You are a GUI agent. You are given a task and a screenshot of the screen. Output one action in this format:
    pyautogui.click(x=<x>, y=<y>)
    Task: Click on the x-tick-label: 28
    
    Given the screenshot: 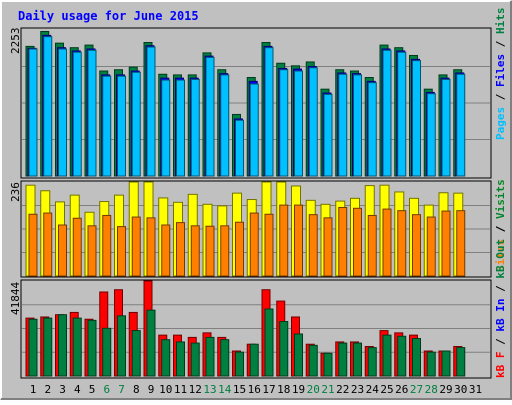 What is the action you would take?
    pyautogui.click(x=431, y=389)
    